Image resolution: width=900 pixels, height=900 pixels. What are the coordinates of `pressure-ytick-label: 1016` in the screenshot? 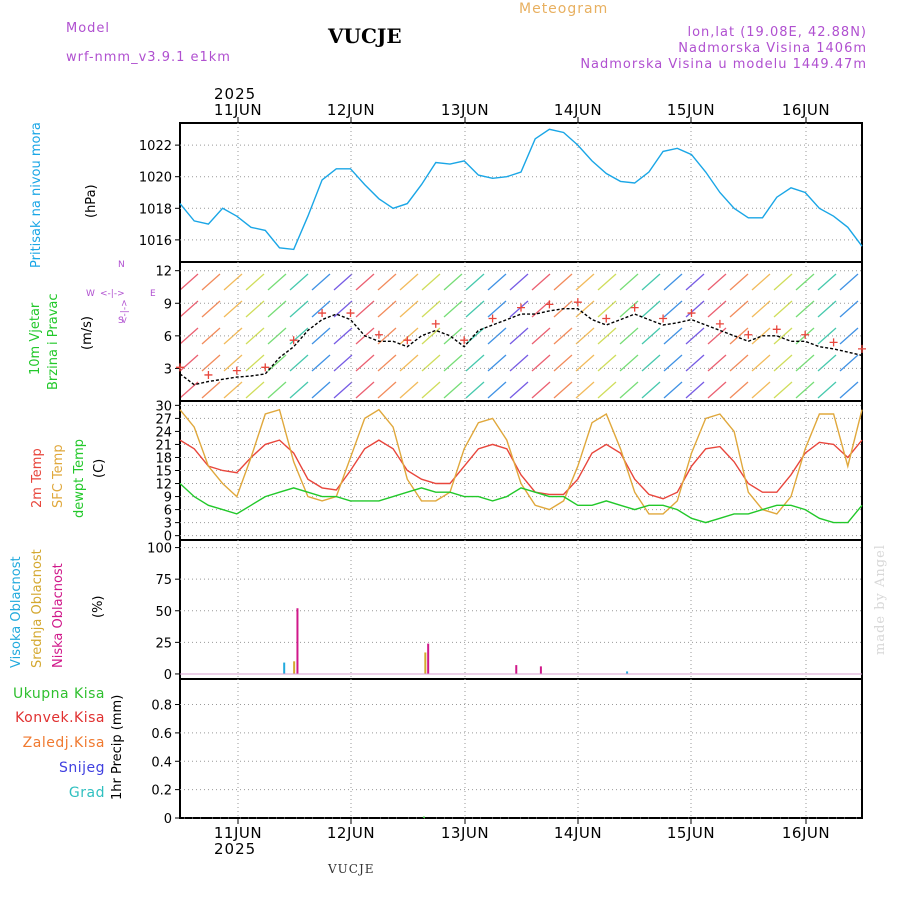 It's located at (155, 241).